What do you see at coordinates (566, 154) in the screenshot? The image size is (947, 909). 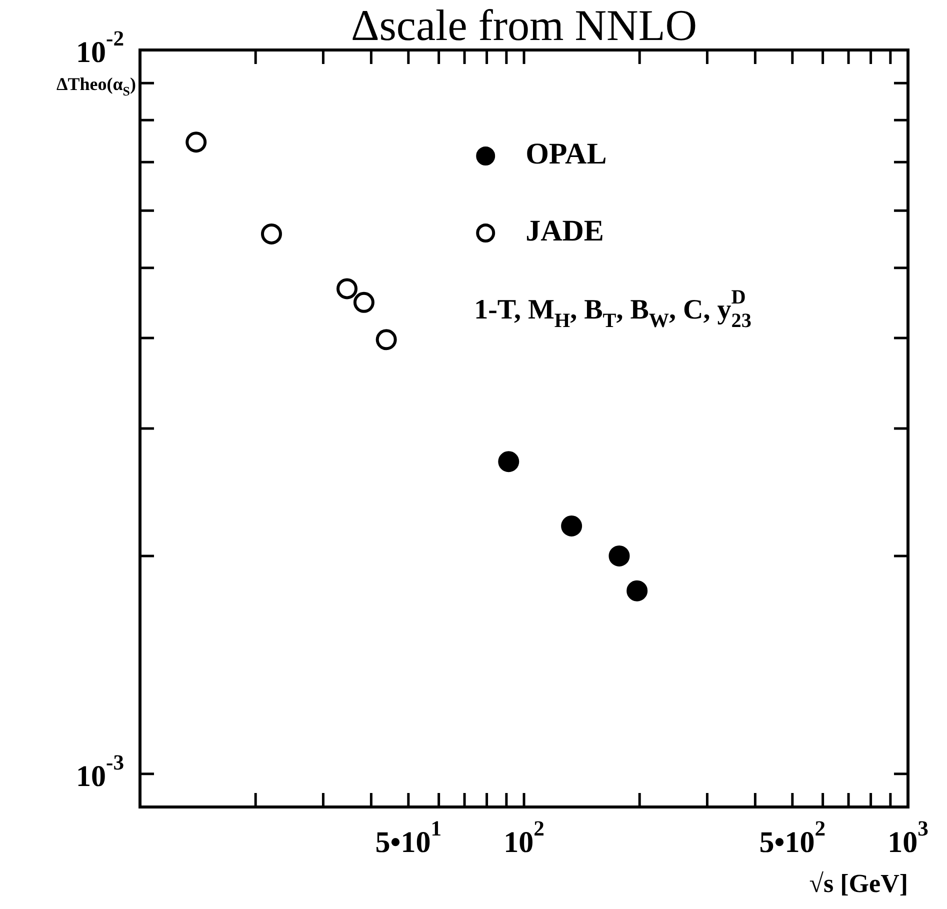 I see `legend-label: OPAL` at bounding box center [566, 154].